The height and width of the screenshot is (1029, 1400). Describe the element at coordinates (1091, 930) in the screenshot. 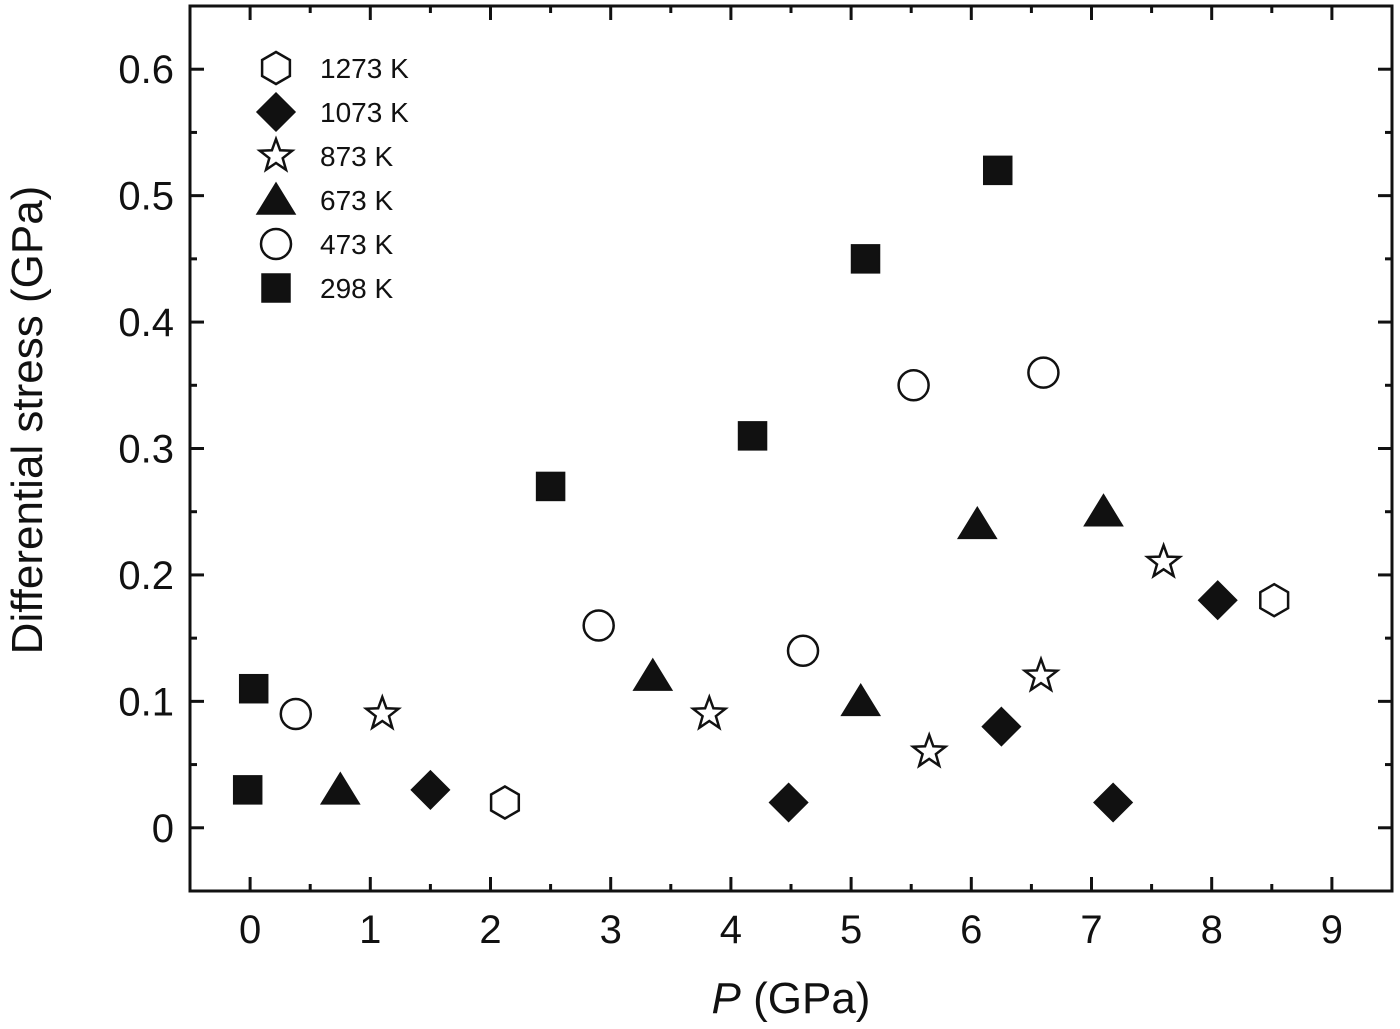

I see `x-tick-label: 7` at that location.